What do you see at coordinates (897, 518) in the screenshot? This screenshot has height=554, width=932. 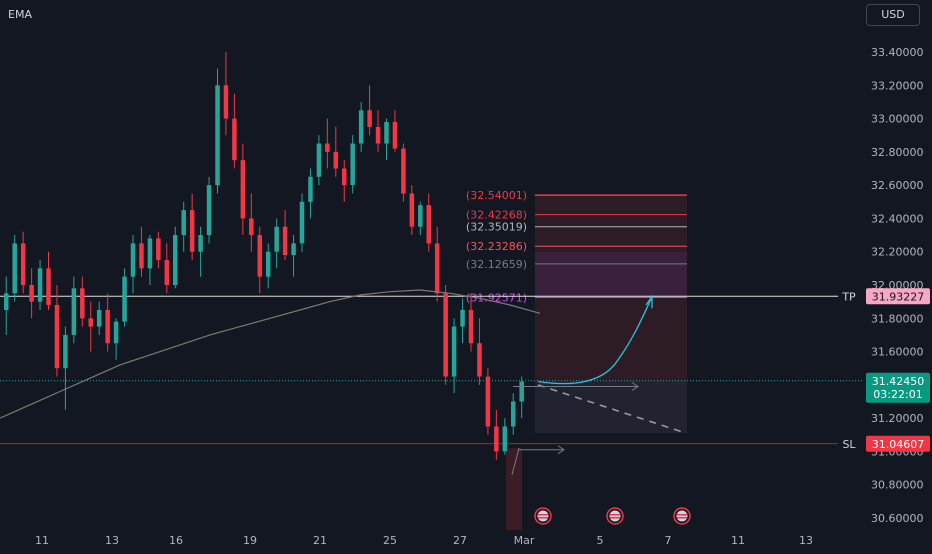 I see `price-tick-label: 30.60000` at bounding box center [897, 518].